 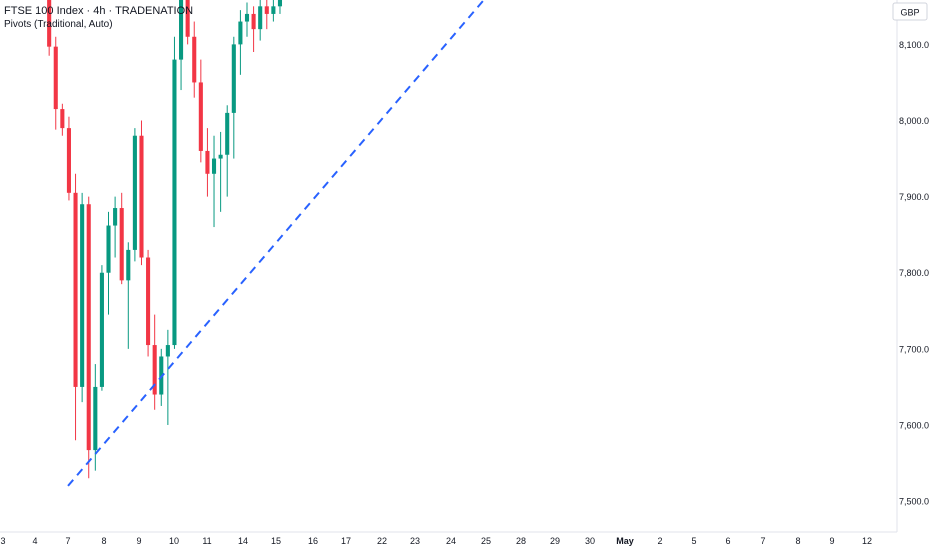 What do you see at coordinates (174, 541) in the screenshot?
I see `time-tick-label: 10` at bounding box center [174, 541].